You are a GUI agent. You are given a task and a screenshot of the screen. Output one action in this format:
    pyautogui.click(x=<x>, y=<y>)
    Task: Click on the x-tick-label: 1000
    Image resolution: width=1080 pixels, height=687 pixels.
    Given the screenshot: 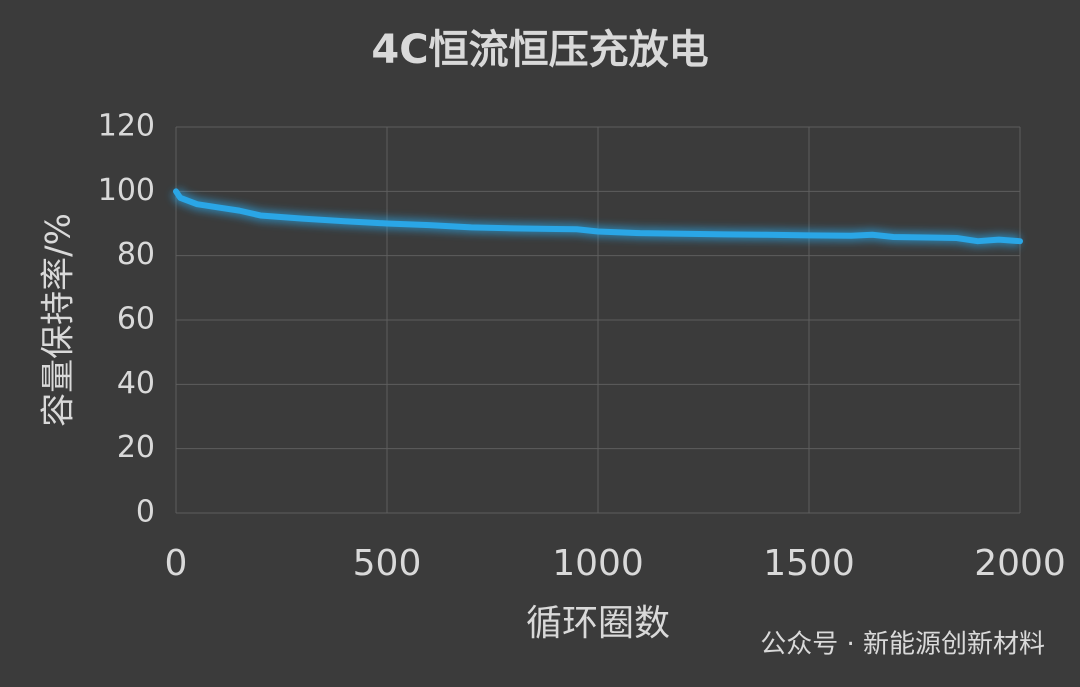 What is the action you would take?
    pyautogui.click(x=598, y=563)
    